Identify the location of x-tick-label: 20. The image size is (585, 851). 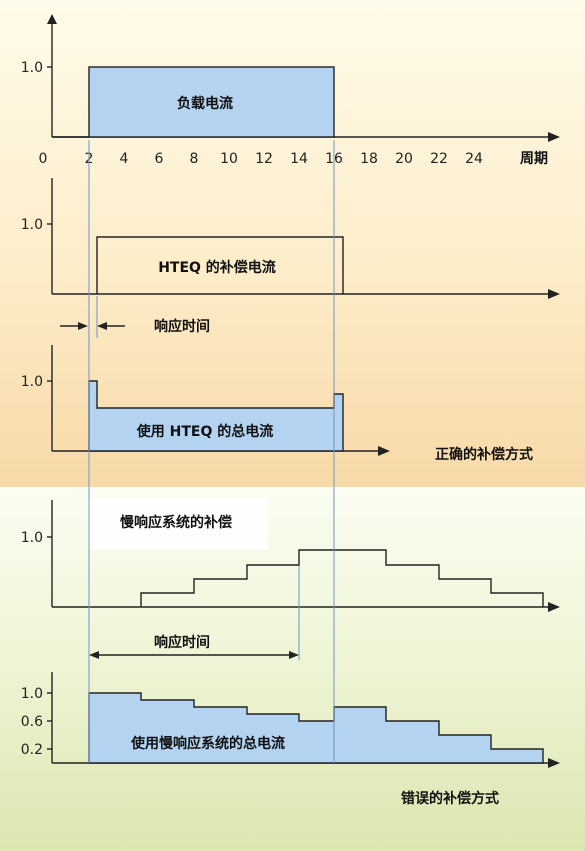
(404, 159).